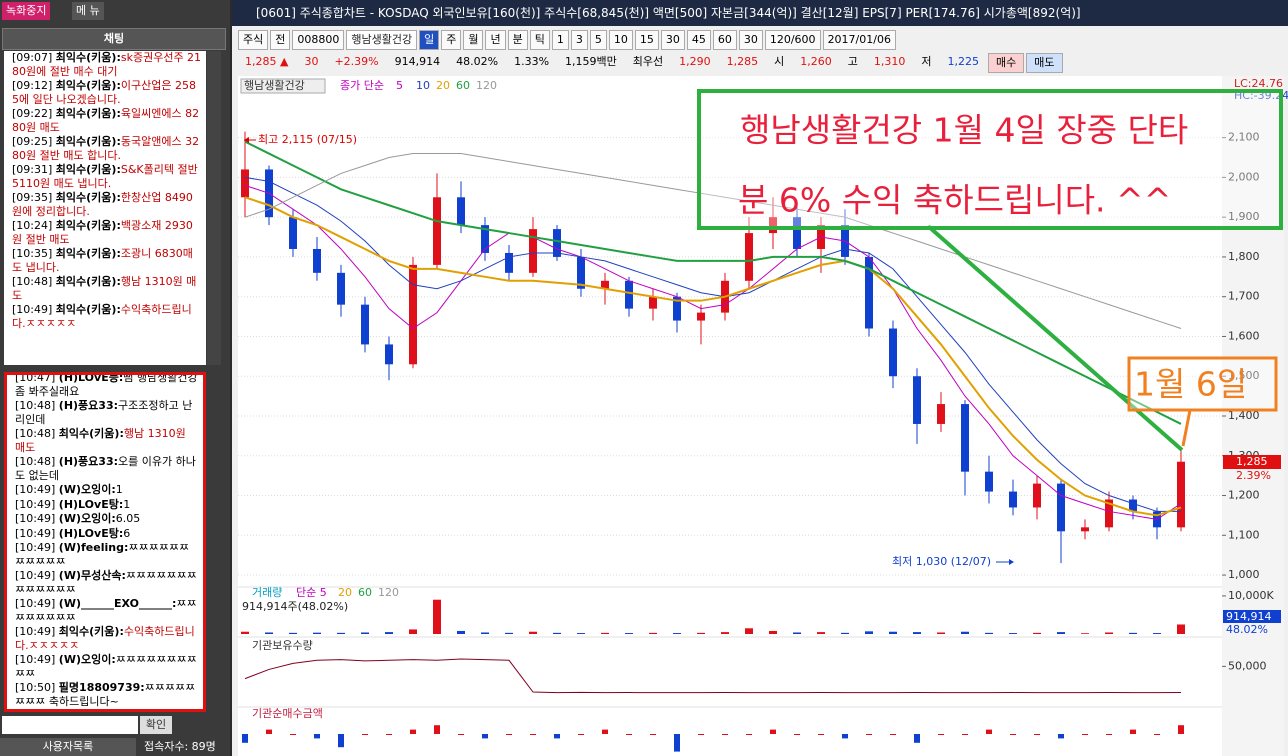 The image size is (1288, 756). Describe the element at coordinates (724, 40) in the screenshot. I see `toolbar-button: 60` at that location.